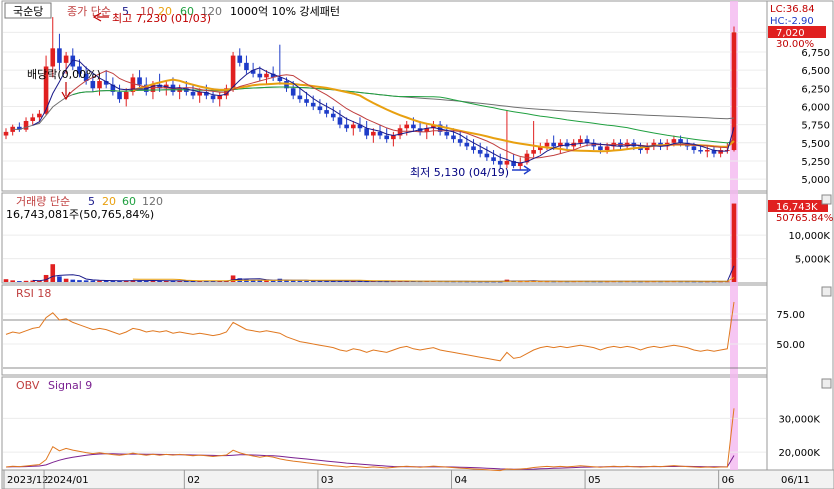 Image resolution: width=834 pixels, height=489 pixels. Describe the element at coordinates (815, 107) in the screenshot. I see `price-tick-label: 6,000` at that location.